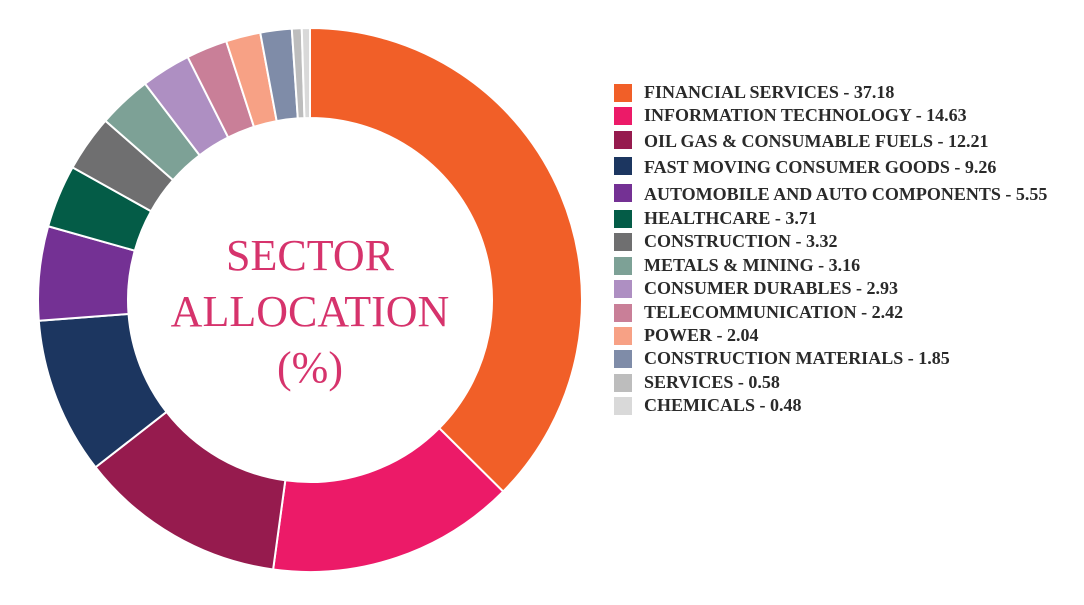  Describe the element at coordinates (769, 92) in the screenshot. I see `legend-label: FINANCIAL SERVICES - 37.18` at that location.